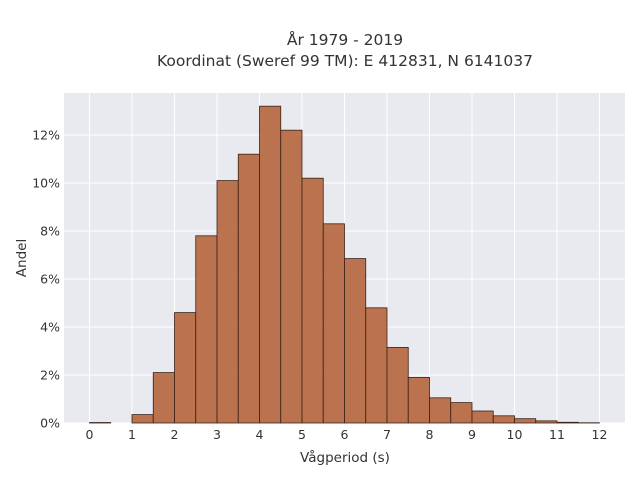 This screenshot has height=480, width=640. I want to click on x-tick-label: 3, so click(217, 434).